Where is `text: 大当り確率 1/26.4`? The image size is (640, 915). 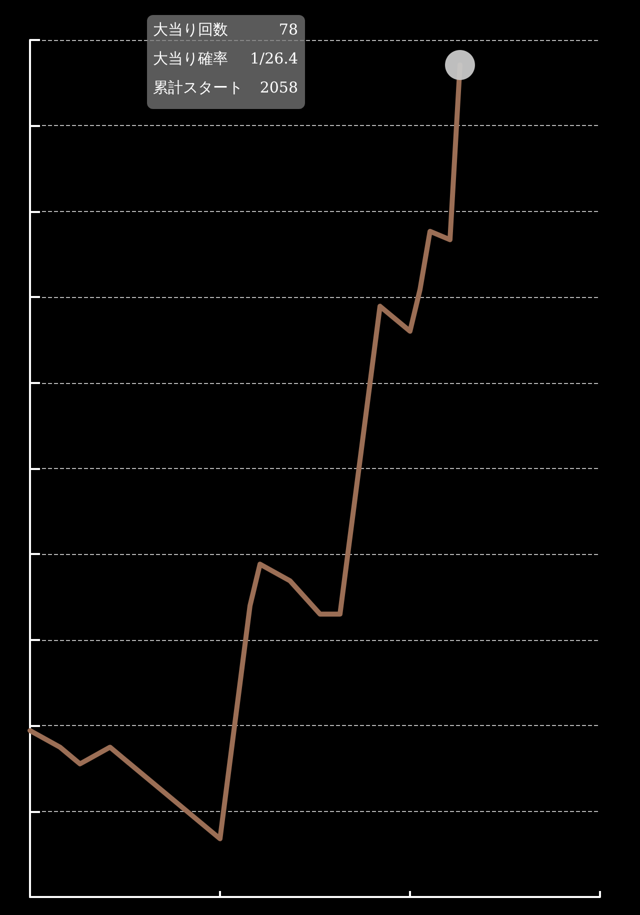
text: 大当り確率 1/26.4 is located at coordinates (225, 59).